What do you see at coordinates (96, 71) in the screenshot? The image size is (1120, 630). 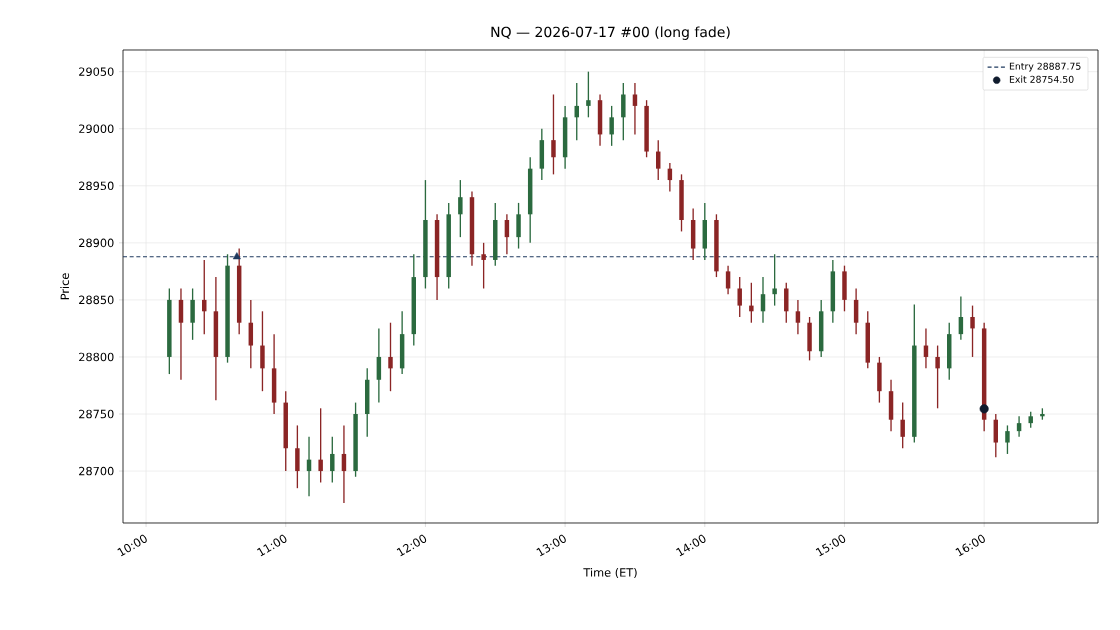 I see `y-tick-label: 29050` at bounding box center [96, 71].